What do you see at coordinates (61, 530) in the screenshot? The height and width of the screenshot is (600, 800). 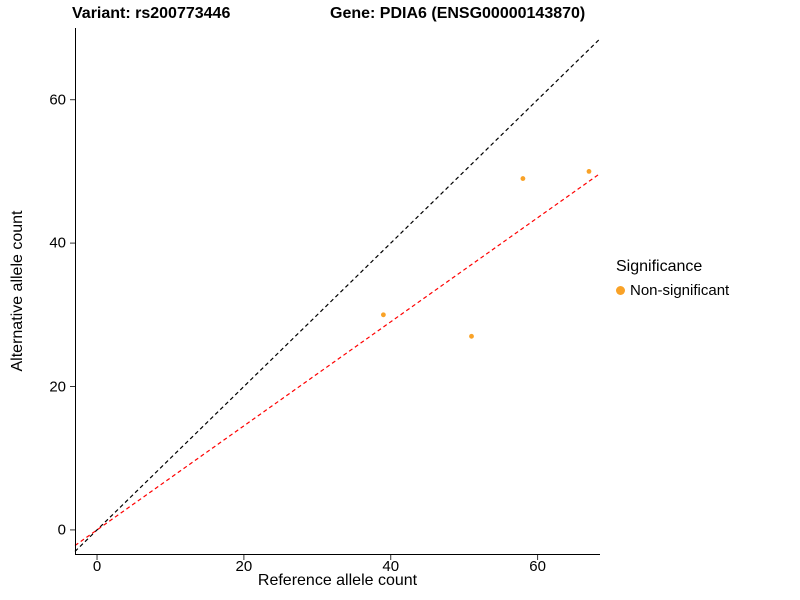 I see `y-tick-label: 0` at bounding box center [61, 530].